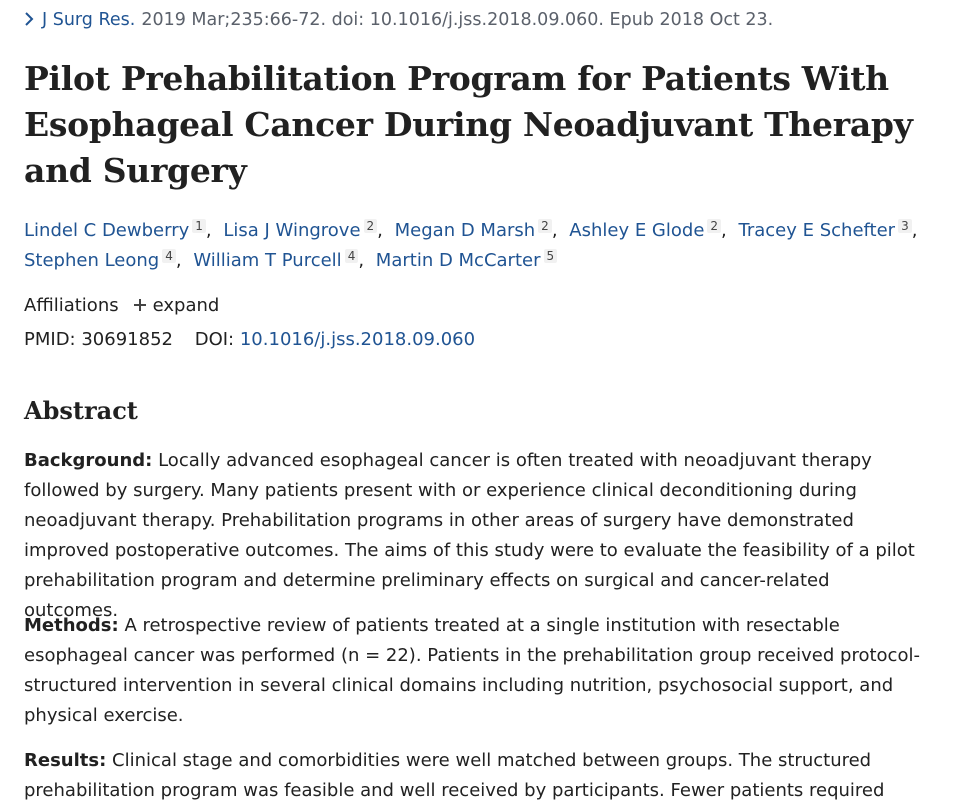 The image size is (958, 812). Describe the element at coordinates (88, 460) in the screenshot. I see `background-label: Background:` at that location.